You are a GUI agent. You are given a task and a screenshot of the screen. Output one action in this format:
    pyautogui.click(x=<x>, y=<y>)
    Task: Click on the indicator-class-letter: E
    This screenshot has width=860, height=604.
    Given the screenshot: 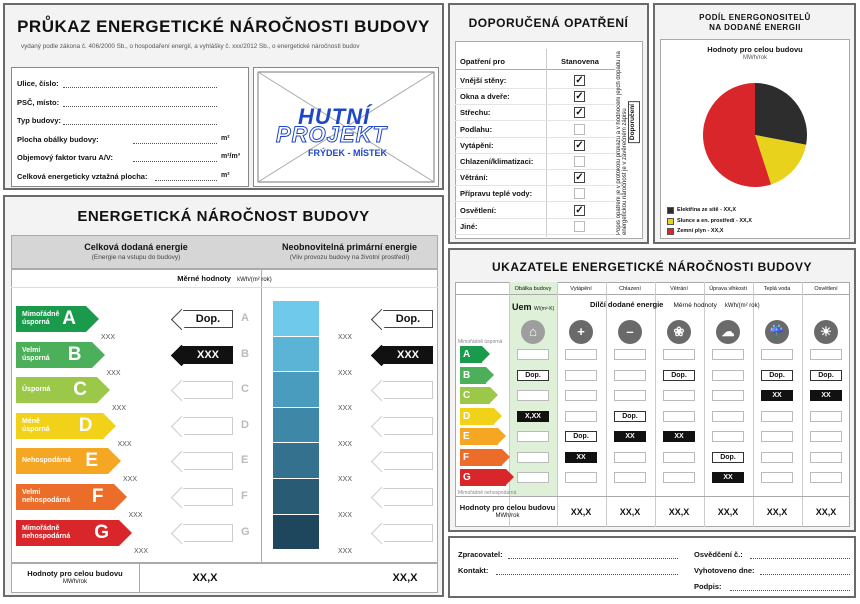 What is the action you would take?
    pyautogui.click(x=466, y=436)
    